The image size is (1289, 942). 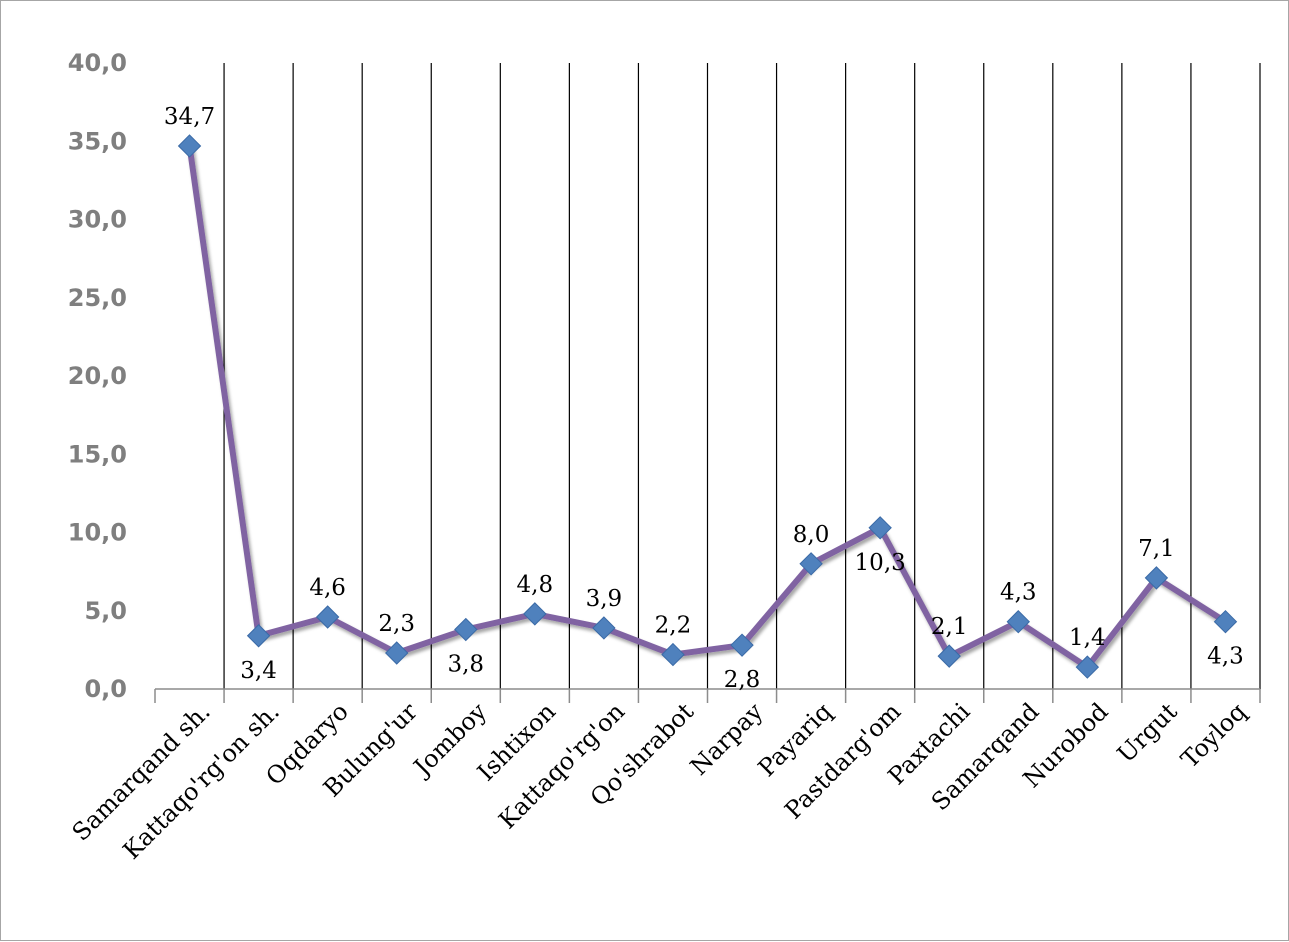 I want to click on data-label: 10,3, so click(x=880, y=563).